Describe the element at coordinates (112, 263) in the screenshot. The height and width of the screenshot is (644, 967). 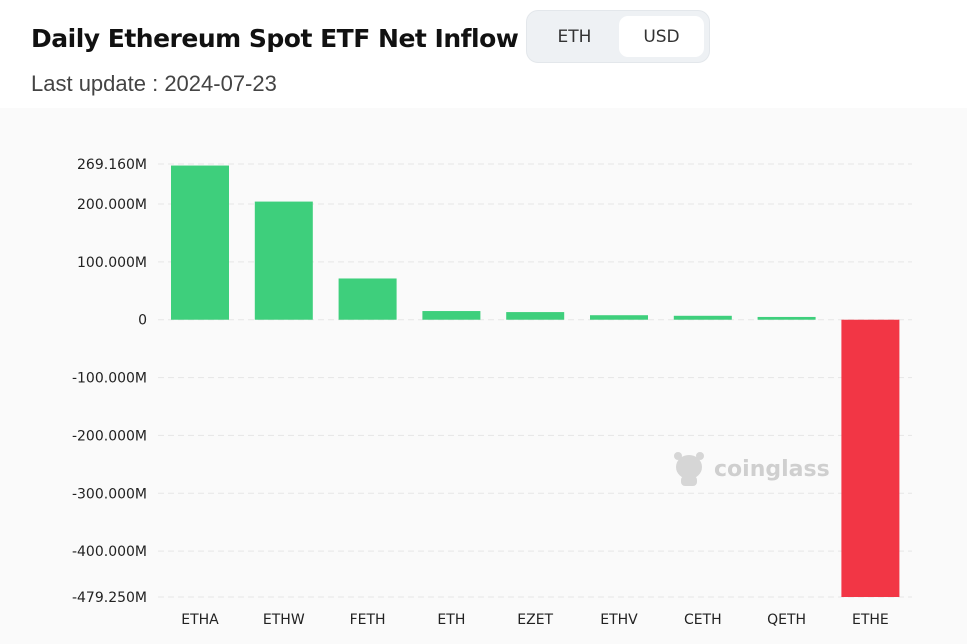
I see `y-tick-label: 100.000M` at that location.